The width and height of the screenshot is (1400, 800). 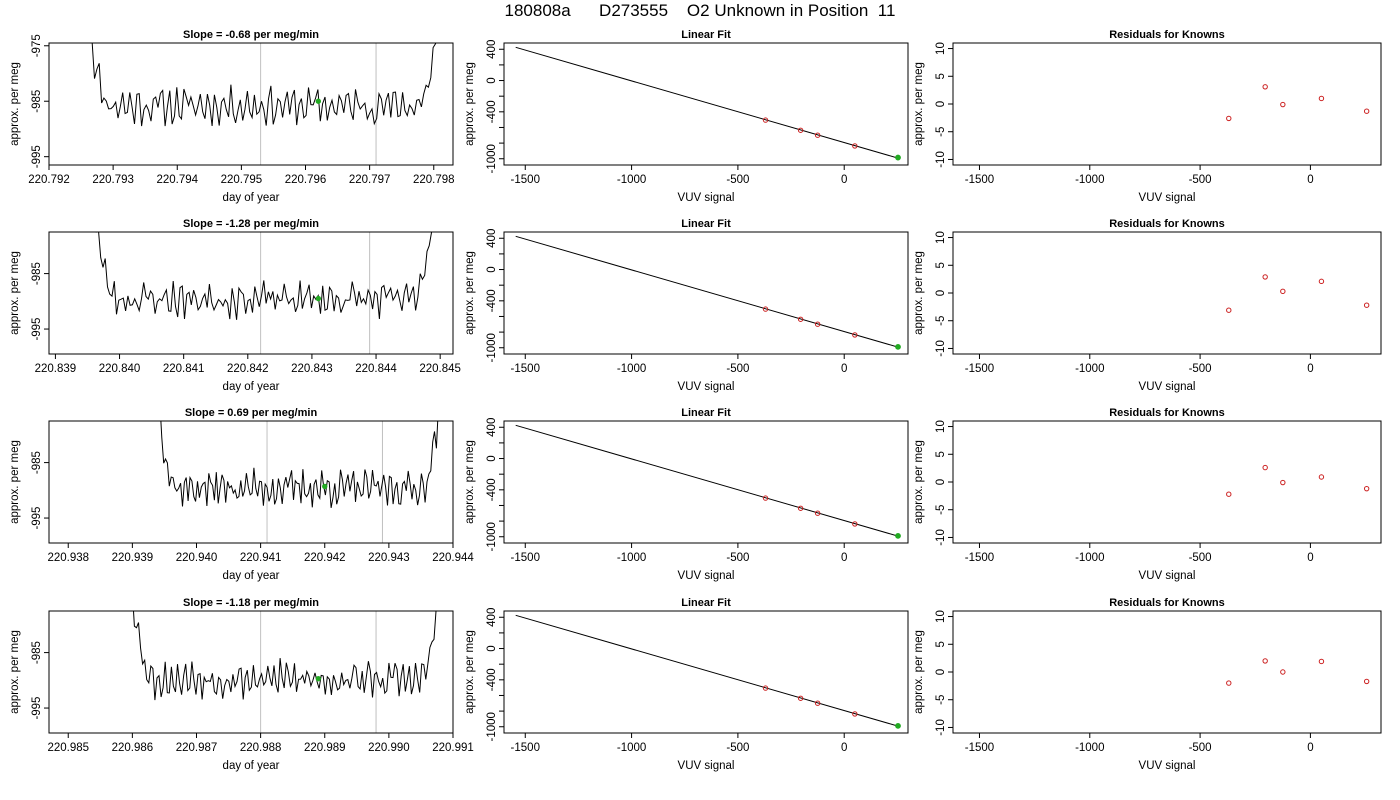 I want to click on x-tick-label: 220.943, so click(x=389, y=558).